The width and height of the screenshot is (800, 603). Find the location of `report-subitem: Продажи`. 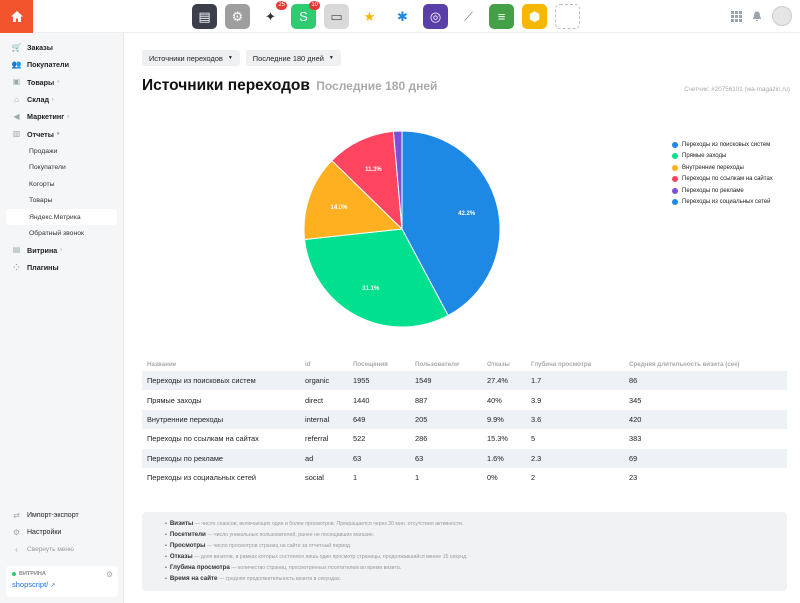

report-subitem: Продажи is located at coordinates (43, 151).